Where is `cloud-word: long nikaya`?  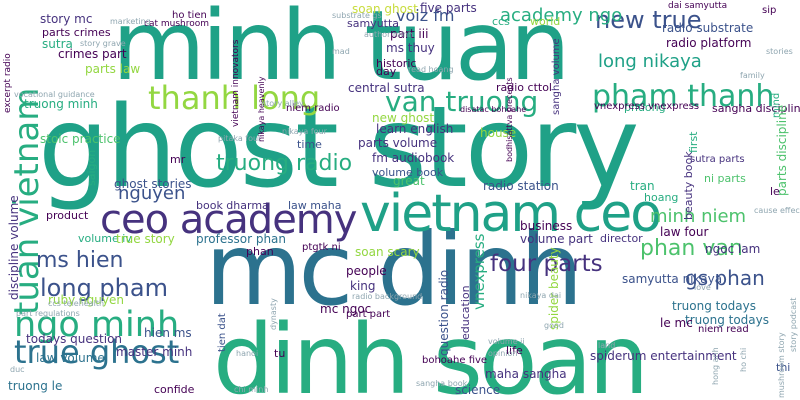 cloud-word: long nikaya is located at coordinates (650, 61).